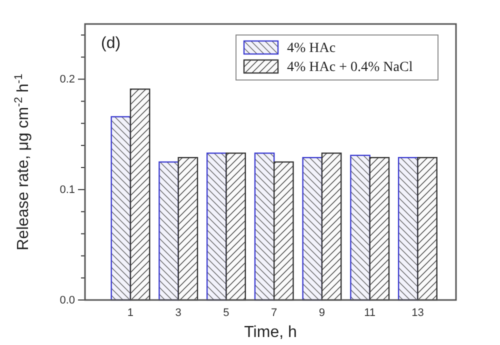 The height and width of the screenshot is (345, 500). I want to click on x-tick-label: 5, so click(226, 312).